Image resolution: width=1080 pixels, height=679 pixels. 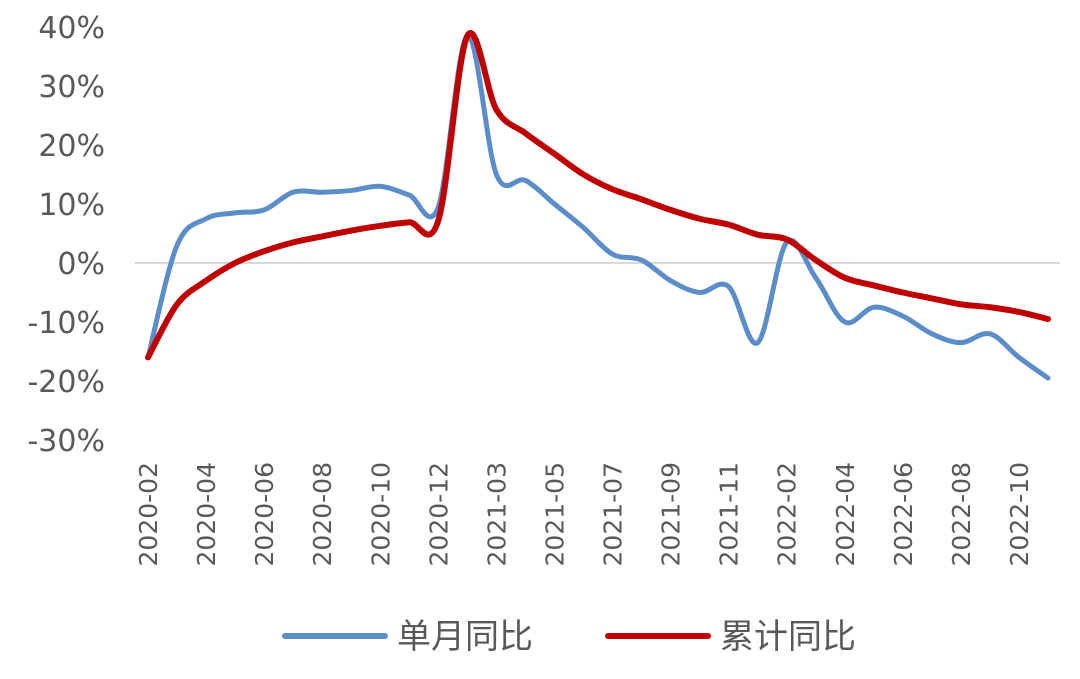 I want to click on legend-label-1: 单月同比, so click(x=465, y=637).